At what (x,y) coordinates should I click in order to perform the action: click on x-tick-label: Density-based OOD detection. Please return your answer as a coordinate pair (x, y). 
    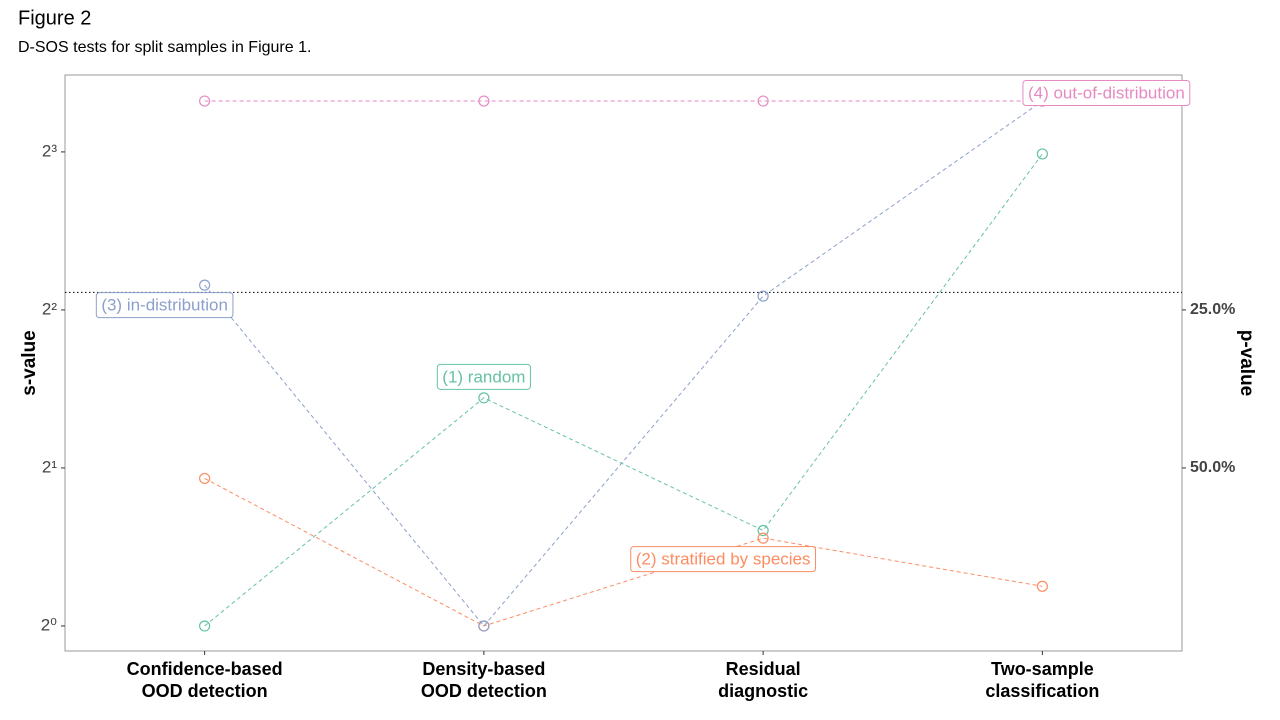
    Looking at the image, I should click on (483, 680).